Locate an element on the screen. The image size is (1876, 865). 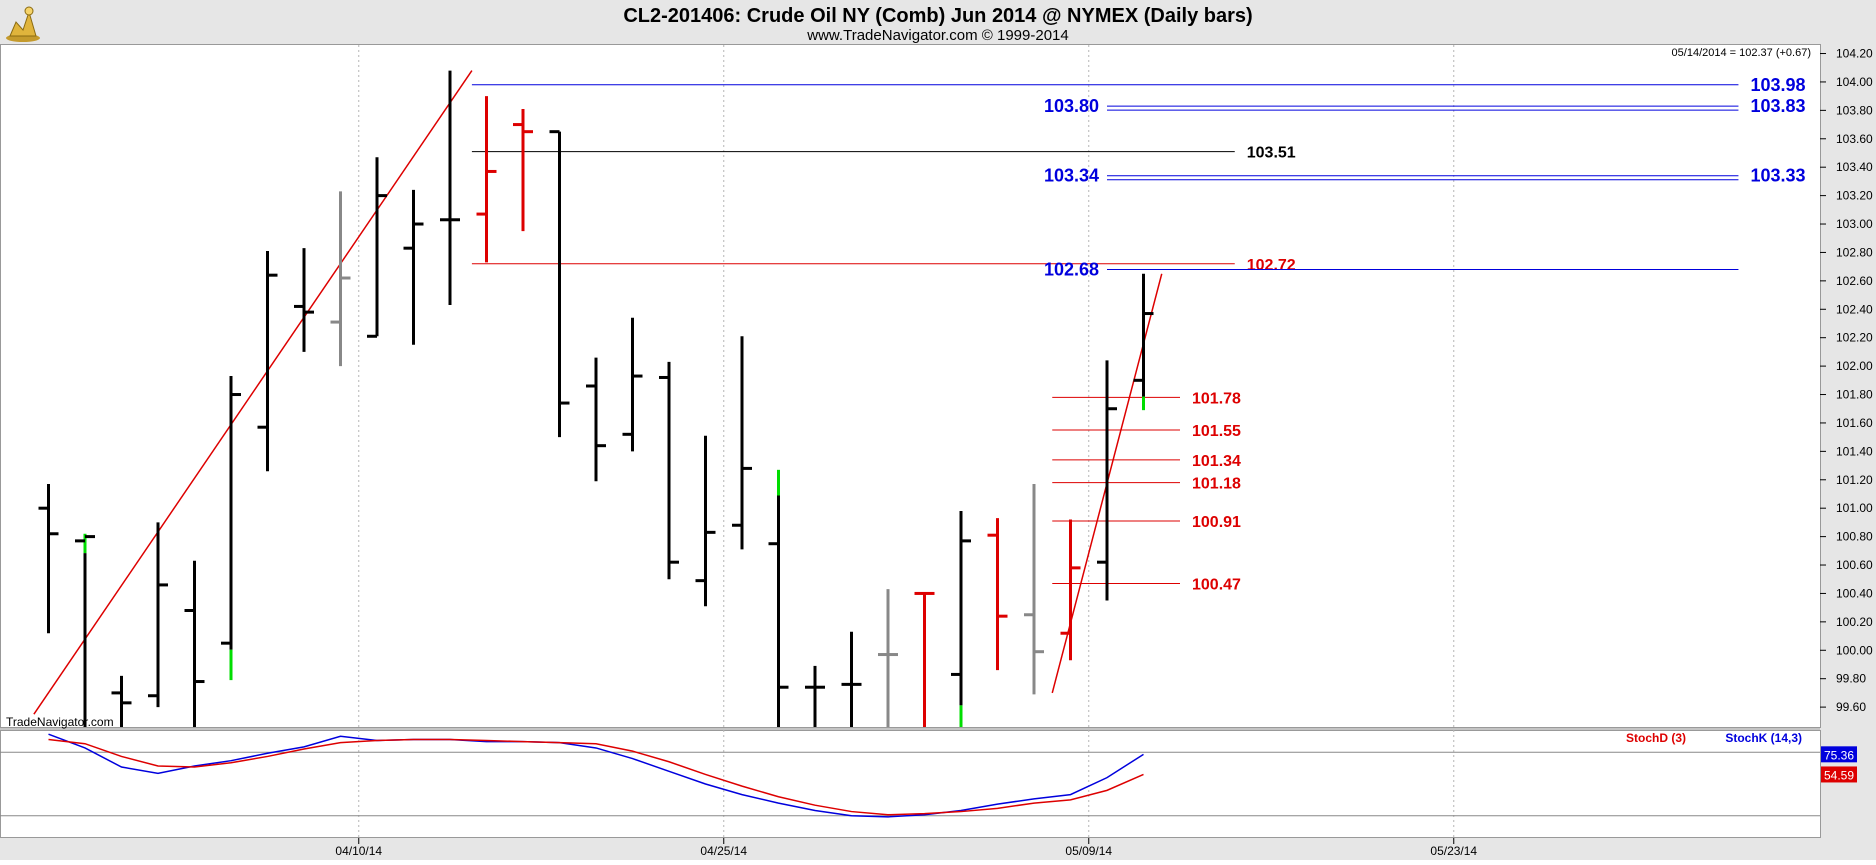
price-axis-label: 103.40 is located at coordinates (1854, 167).